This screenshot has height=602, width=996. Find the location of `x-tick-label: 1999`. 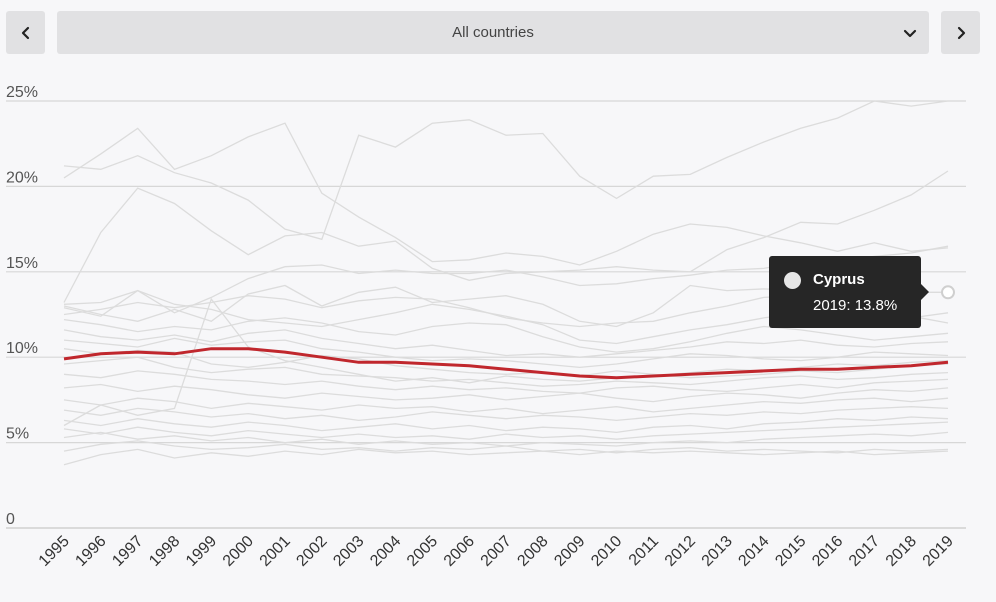

x-tick-label: 1999 is located at coordinates (201, 551).